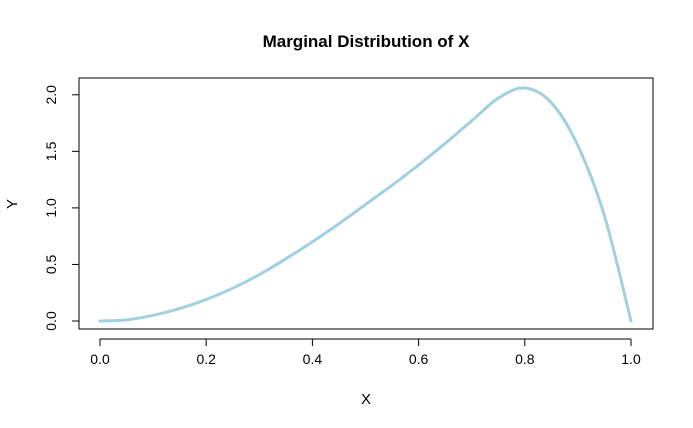 This screenshot has width=693, height=428. What do you see at coordinates (12, 204) in the screenshot?
I see `y-axis-label: Y` at bounding box center [12, 204].